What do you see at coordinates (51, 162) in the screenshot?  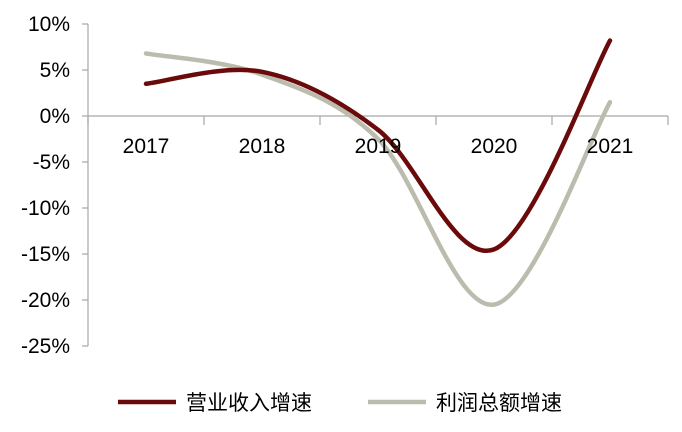 I see `y-tick-label: -5%` at bounding box center [51, 162].